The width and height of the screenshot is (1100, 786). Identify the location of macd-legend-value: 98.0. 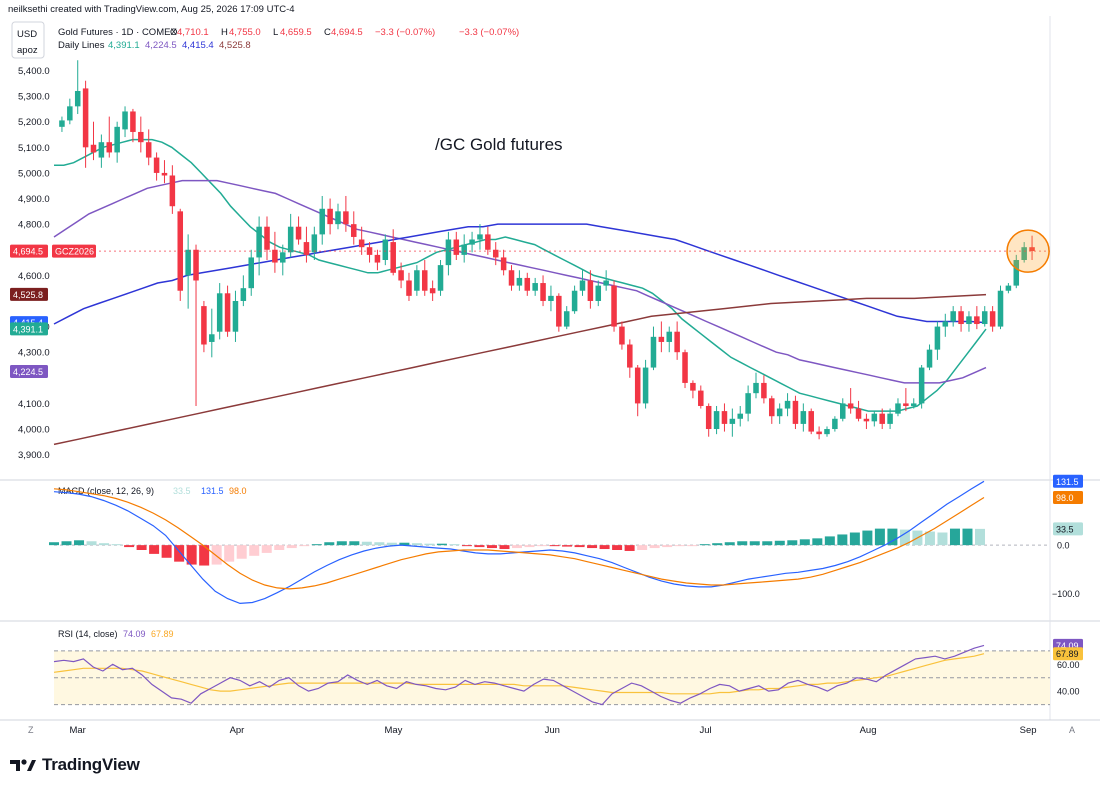
(238, 491).